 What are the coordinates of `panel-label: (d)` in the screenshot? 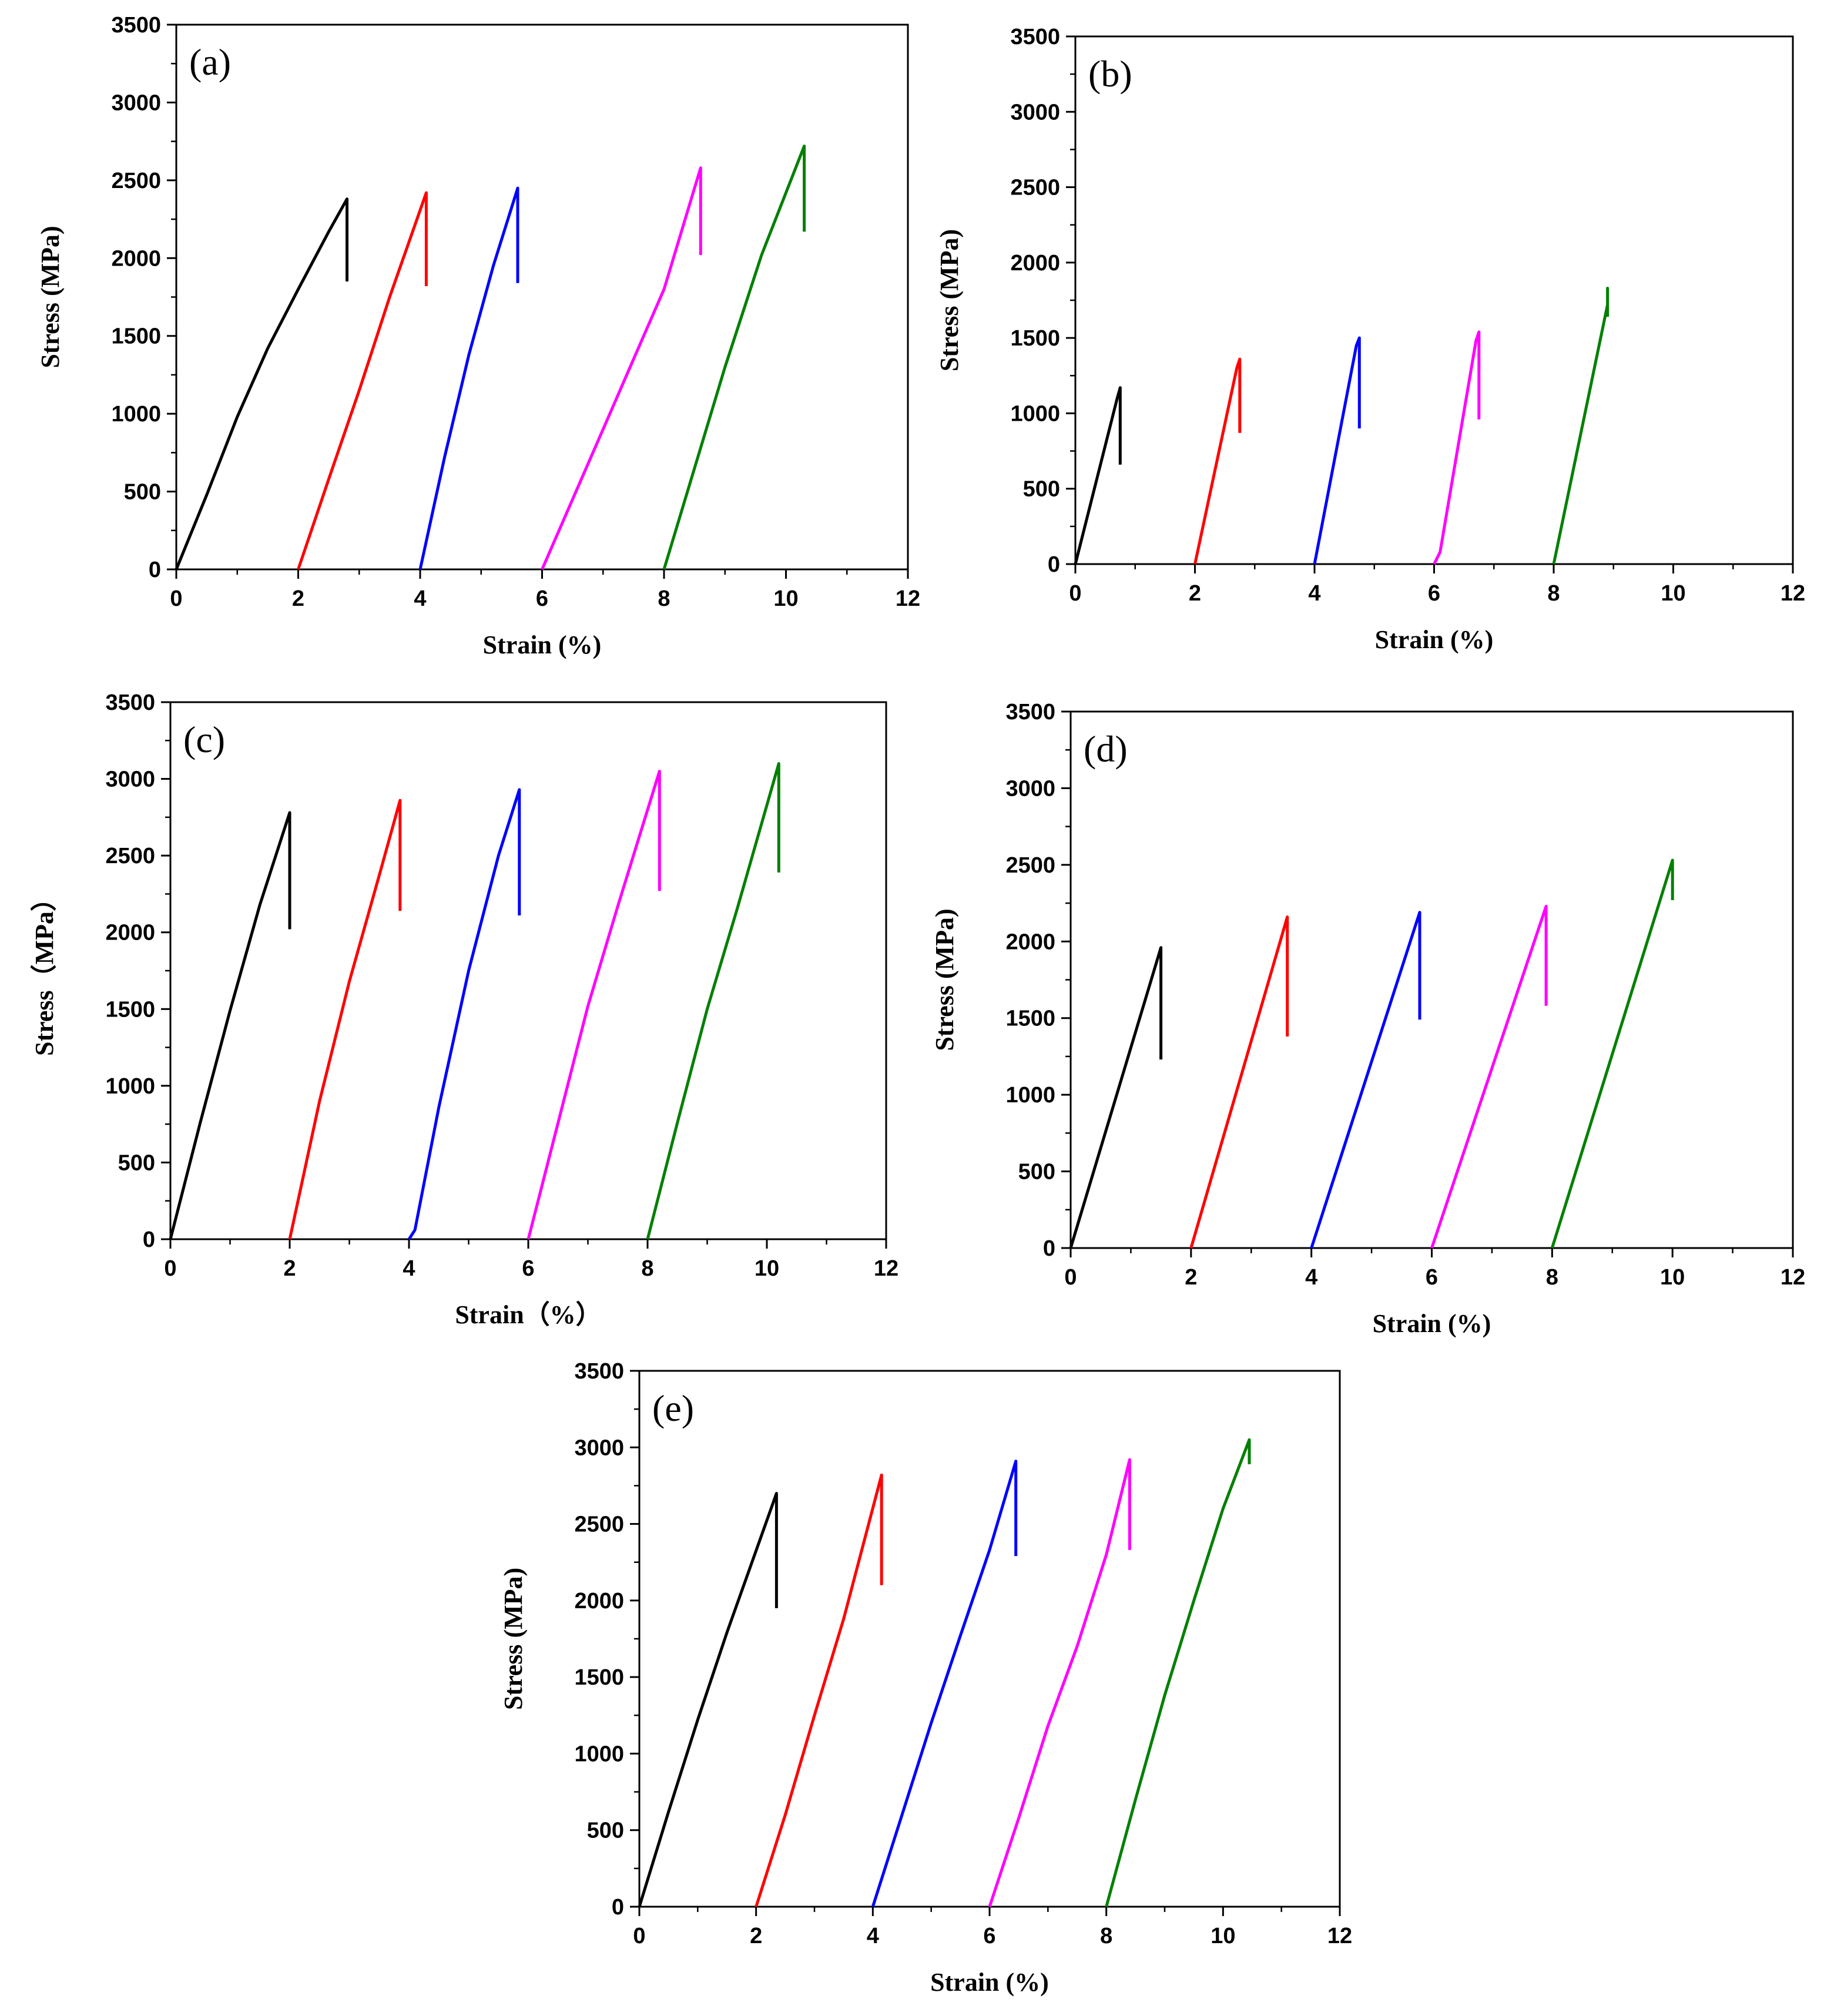 It's located at (1106, 749).